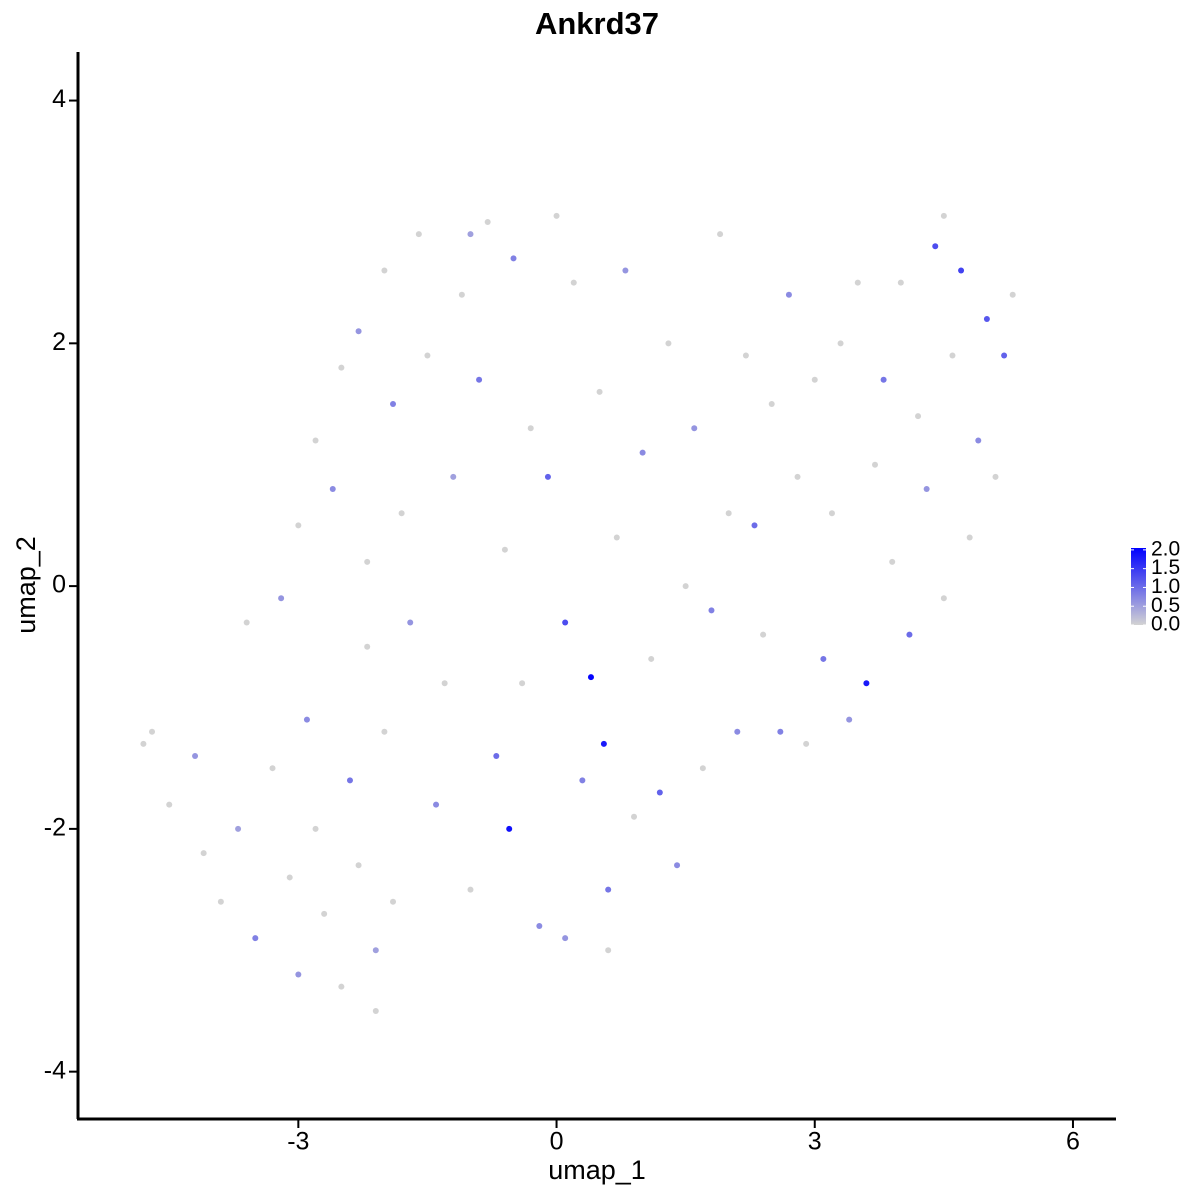 The width and height of the screenshot is (1200, 1200). What do you see at coordinates (1165, 605) in the screenshot?
I see `colorbar-label: 0.5` at bounding box center [1165, 605].